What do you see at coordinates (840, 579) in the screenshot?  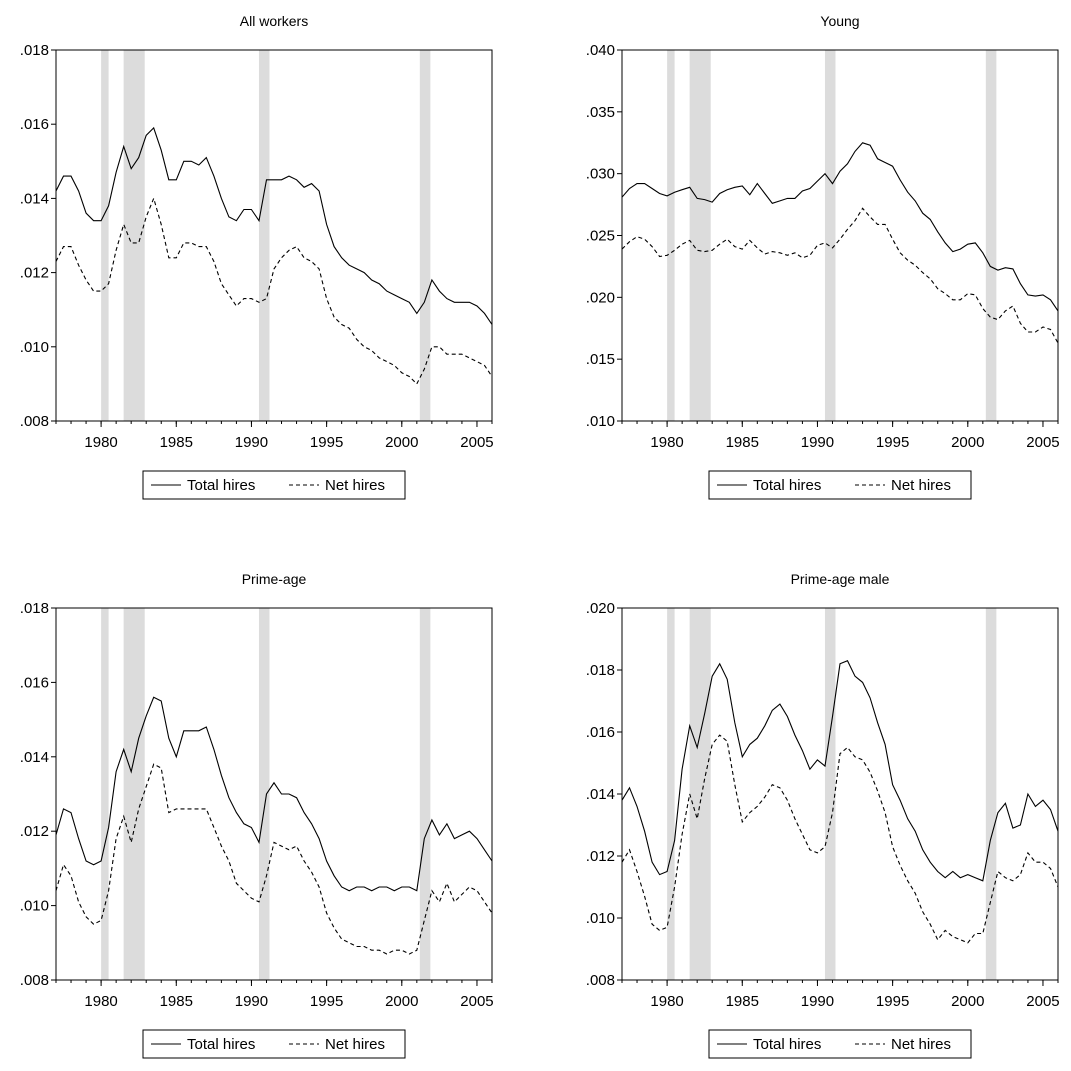 I see `chart-title: Prime-age male` at bounding box center [840, 579].